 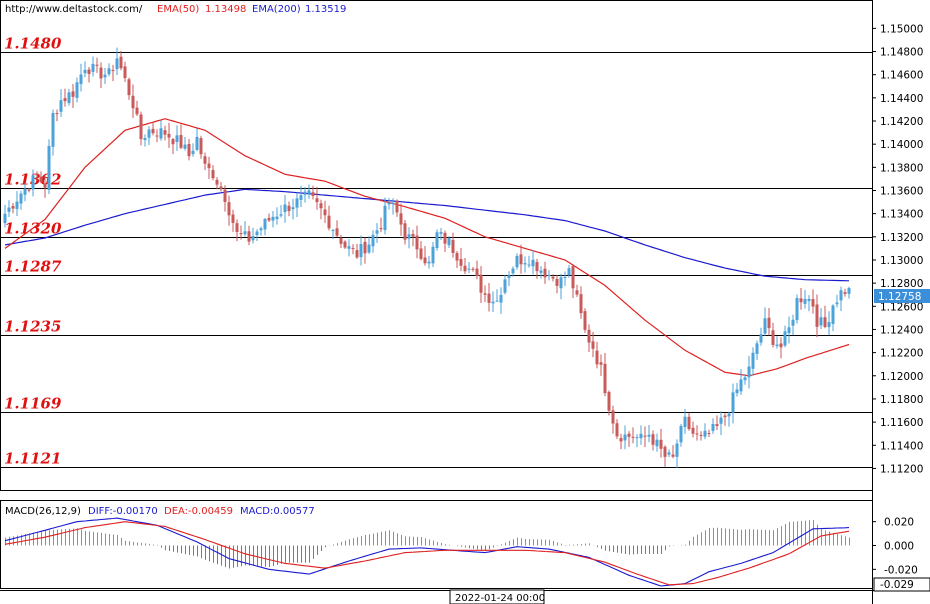 I want to click on price-tick-label: 1.14200, so click(x=901, y=122).